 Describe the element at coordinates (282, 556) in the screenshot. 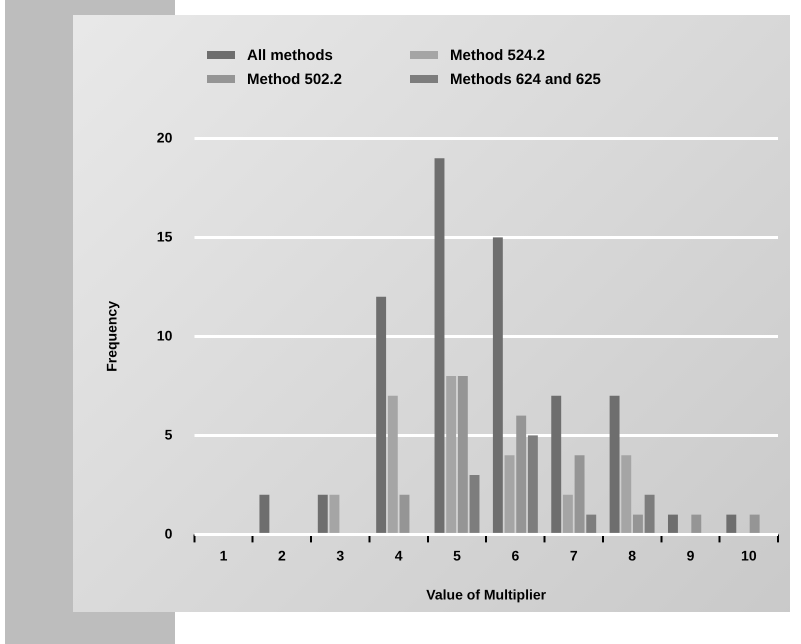

I see `x-tick-label: 2` at that location.